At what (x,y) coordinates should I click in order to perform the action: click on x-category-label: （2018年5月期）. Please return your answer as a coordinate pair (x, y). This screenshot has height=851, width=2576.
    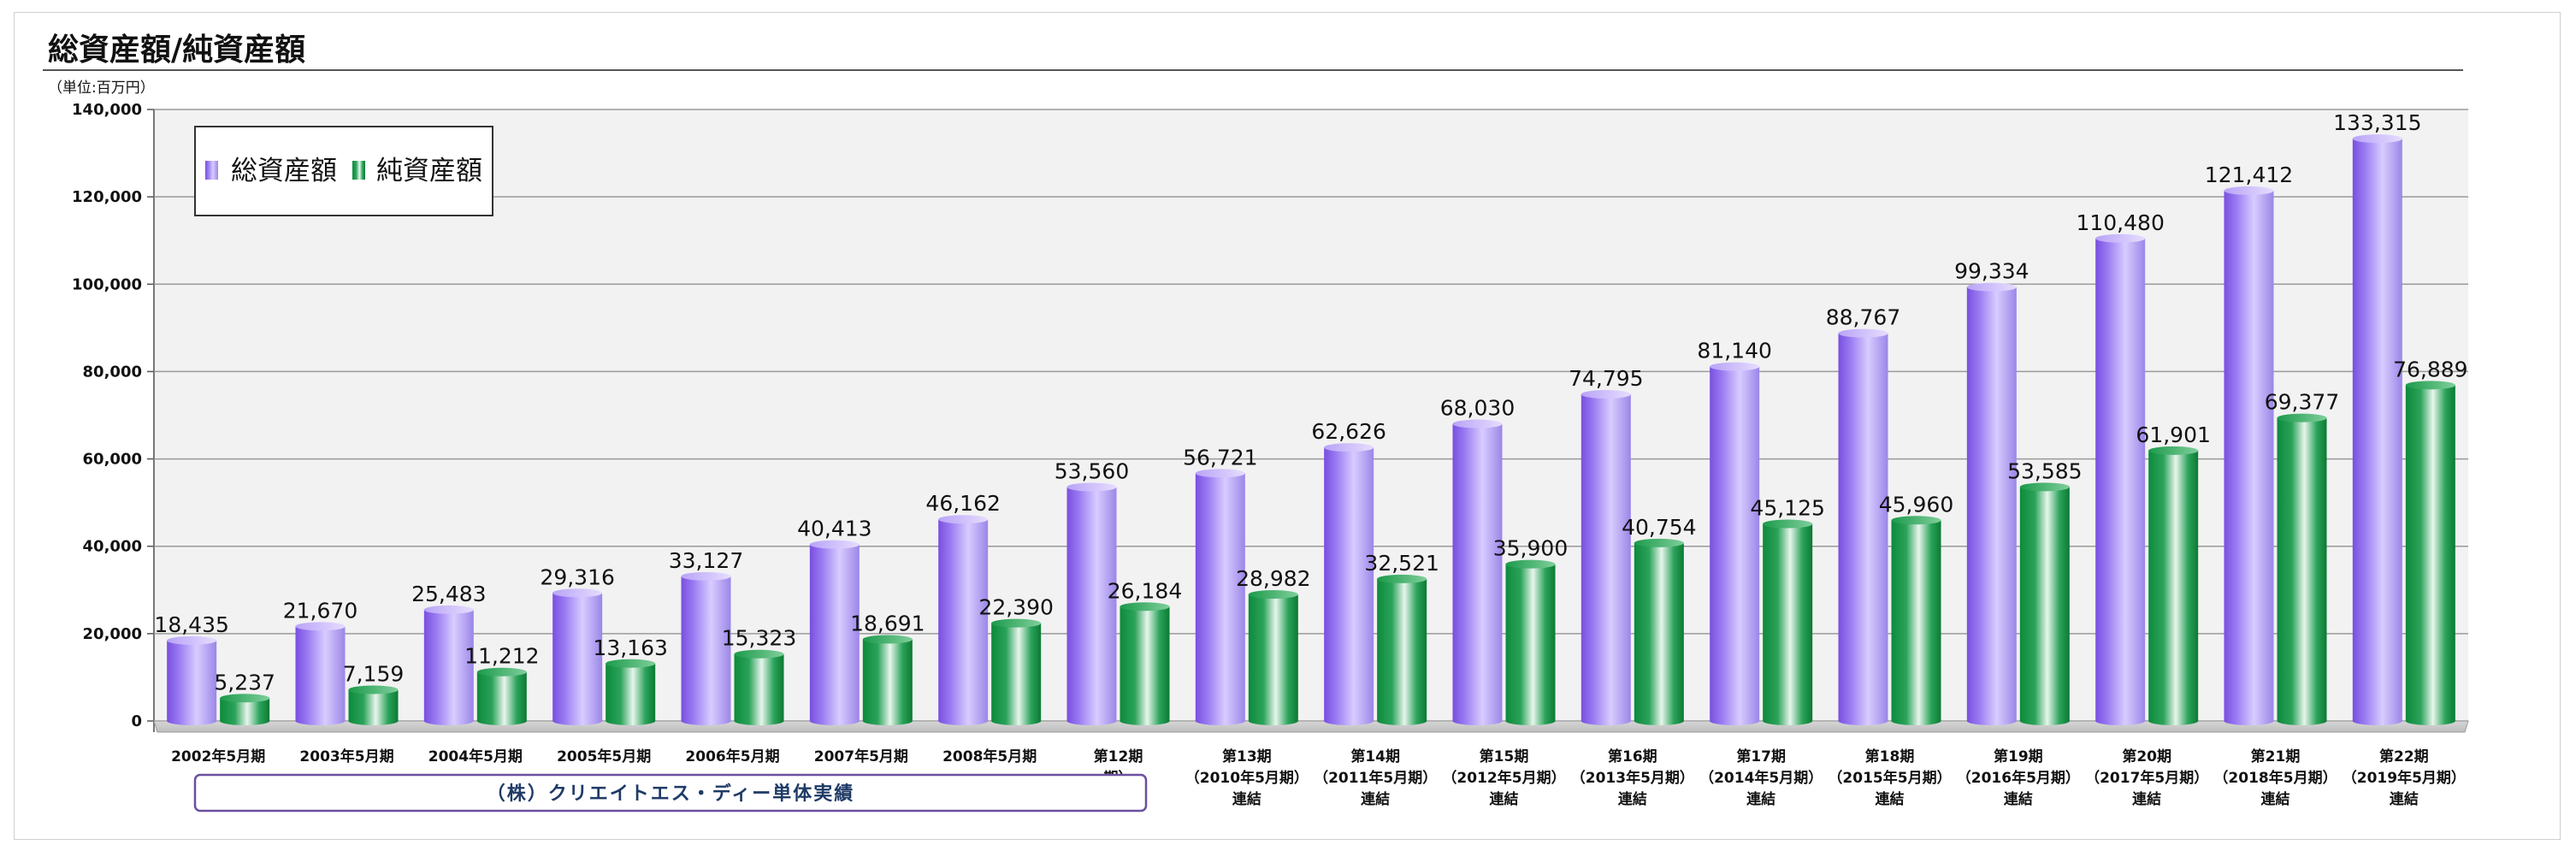
    Looking at the image, I should click on (2275, 778).